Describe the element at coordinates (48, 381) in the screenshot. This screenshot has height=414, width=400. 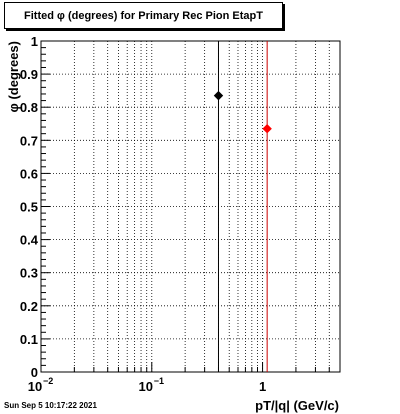
I see `x-tick-exponent: −2` at that location.